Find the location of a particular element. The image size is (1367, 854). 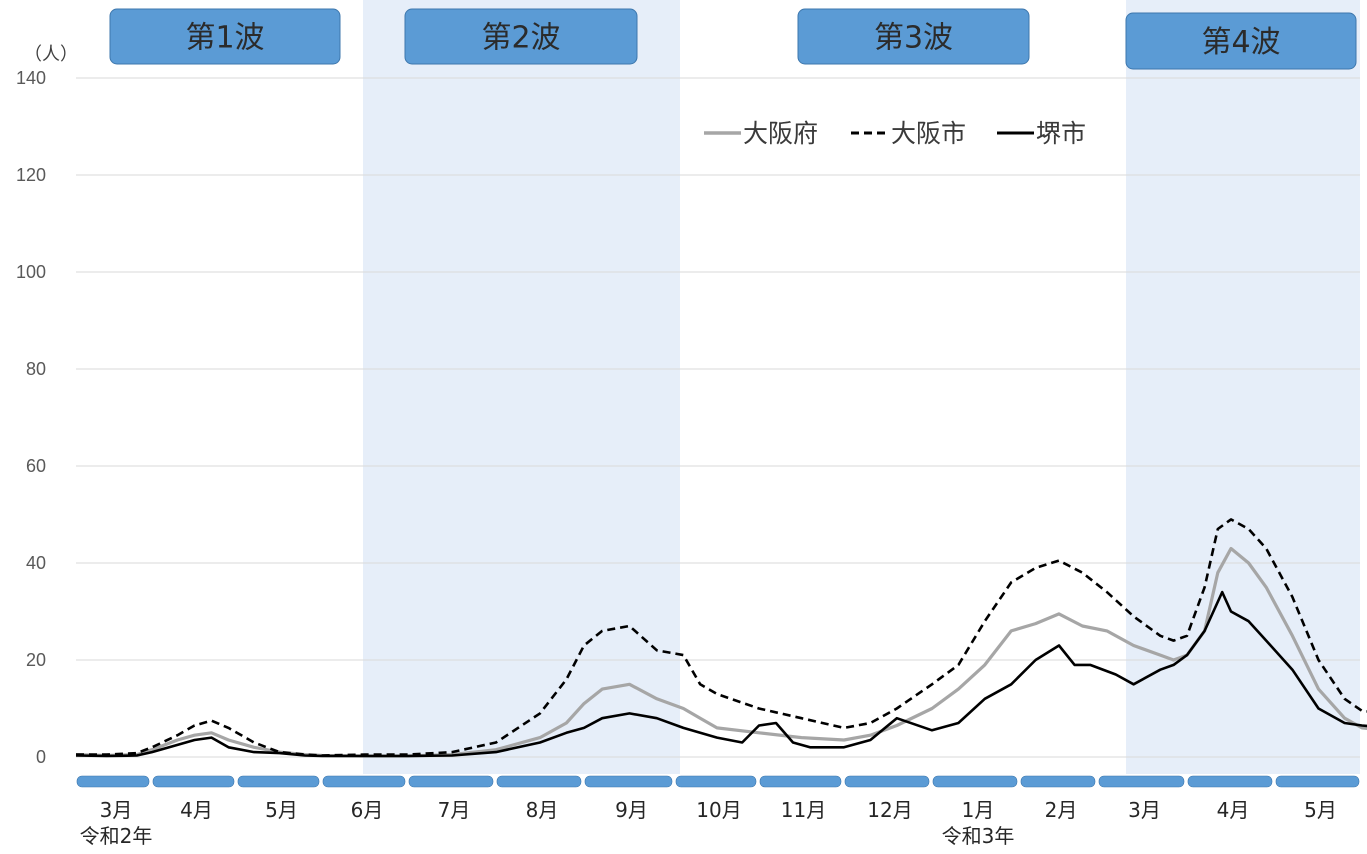

month-label-13: 3月 is located at coordinates (1144, 810).